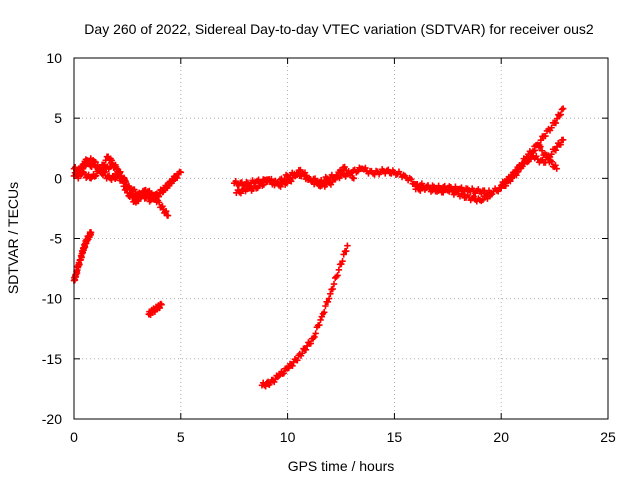 This screenshot has height=480, width=640. I want to click on y-tick-label: -10, so click(52, 299).